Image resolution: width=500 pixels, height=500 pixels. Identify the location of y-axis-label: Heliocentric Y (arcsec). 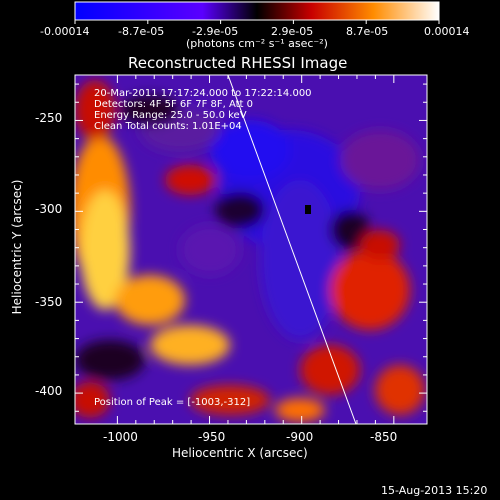
(17, 247).